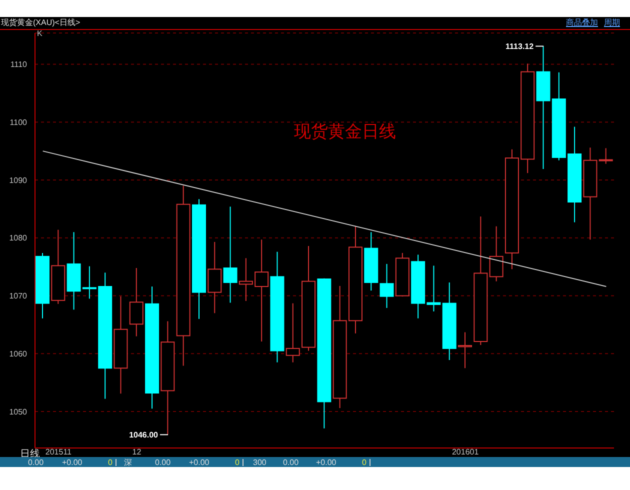 The image size is (630, 490). What do you see at coordinates (18, 411) in the screenshot?
I see `y-tick-label: 1050` at bounding box center [18, 411].